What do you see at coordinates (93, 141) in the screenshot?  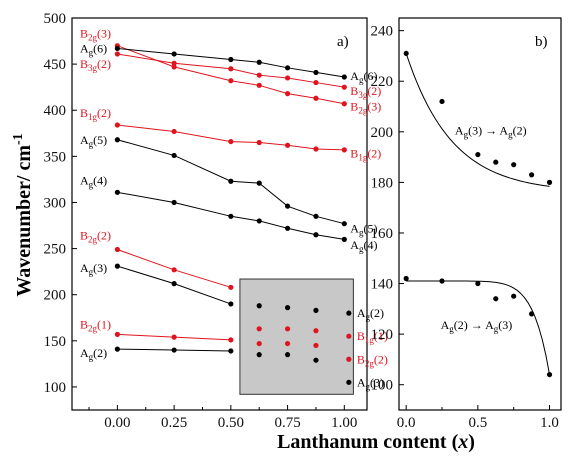 I see `series-label-left: Ag(5)` at bounding box center [93, 141].